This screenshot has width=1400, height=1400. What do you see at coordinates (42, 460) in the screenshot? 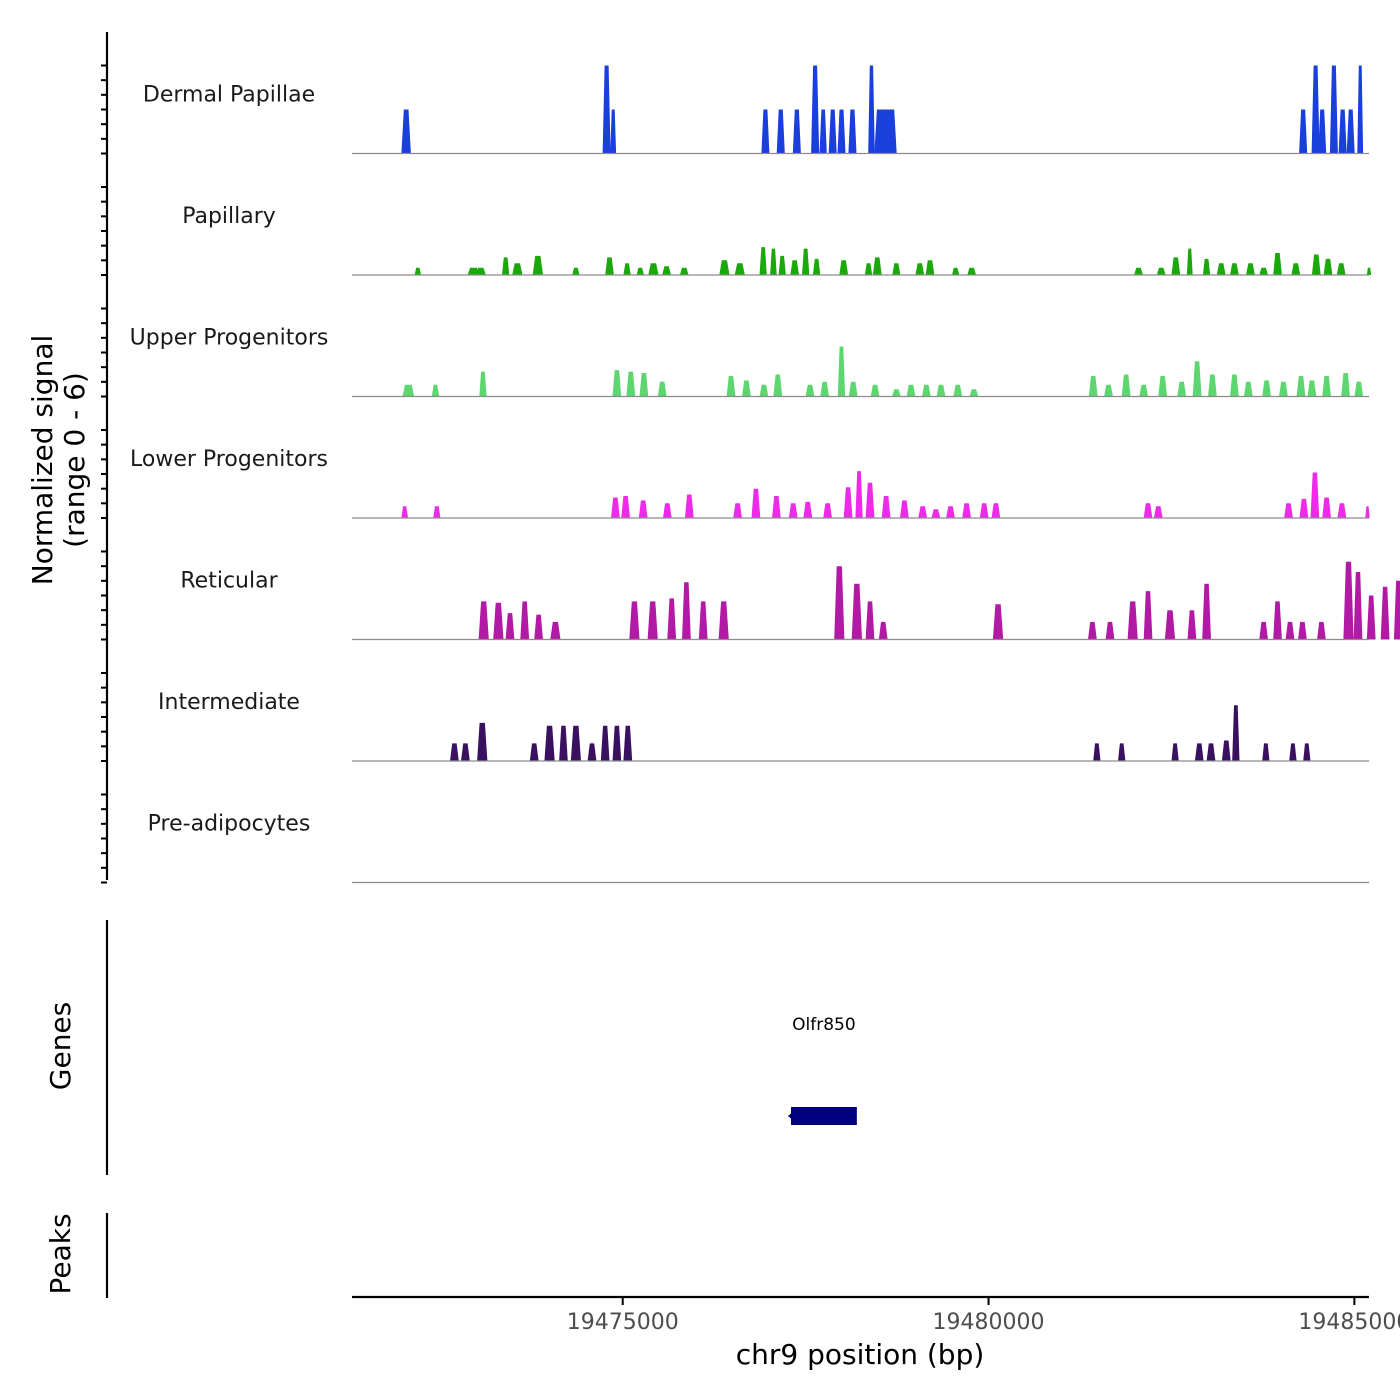
I see `signal-y-axis-title-line1: Normalized signal` at bounding box center [42, 460].